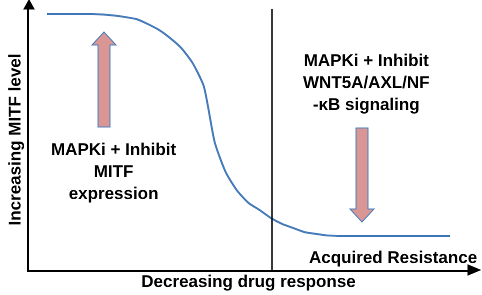 Image resolution: width=482 pixels, height=295 pixels. What do you see at coordinates (393, 257) in the screenshot?
I see `annotation: Acquired Resistance` at bounding box center [393, 257].